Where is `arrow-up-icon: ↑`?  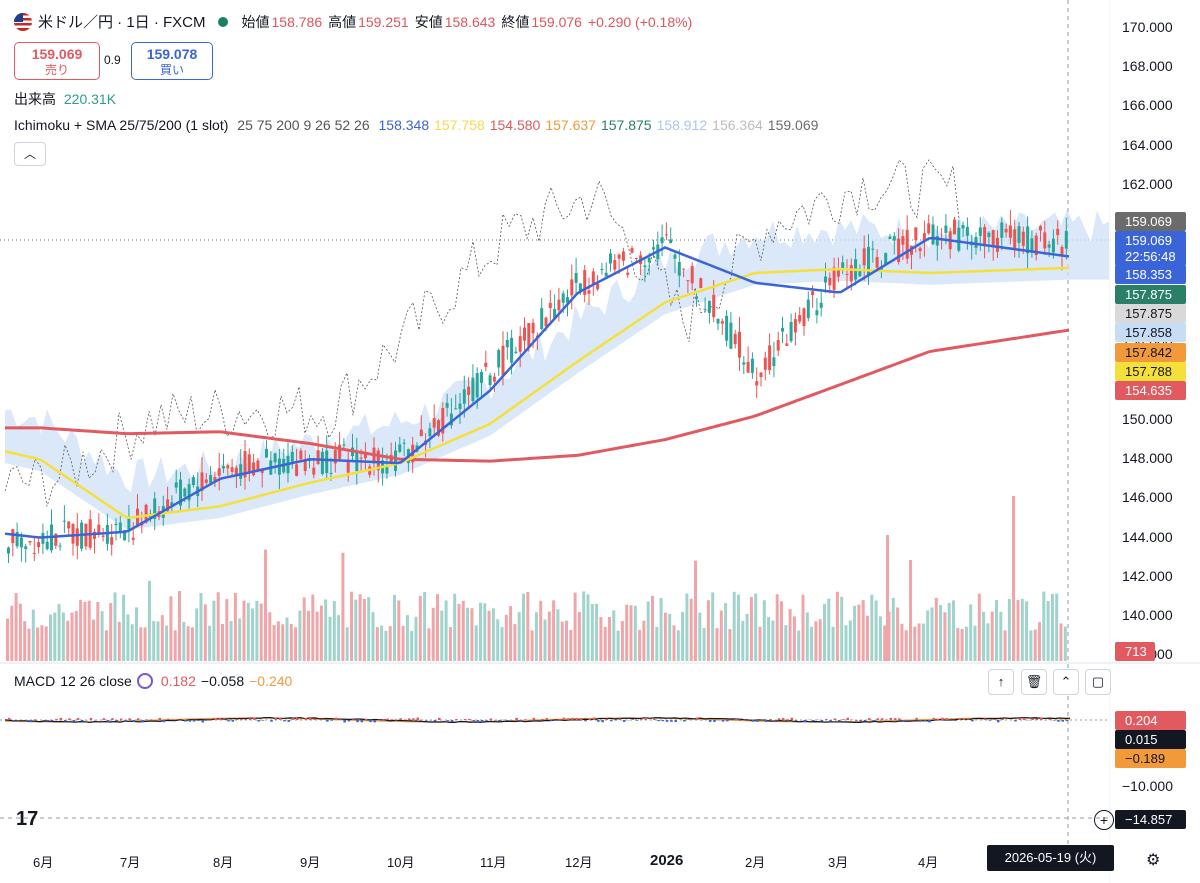
arrow-up-icon: ↑ is located at coordinates (1001, 682).